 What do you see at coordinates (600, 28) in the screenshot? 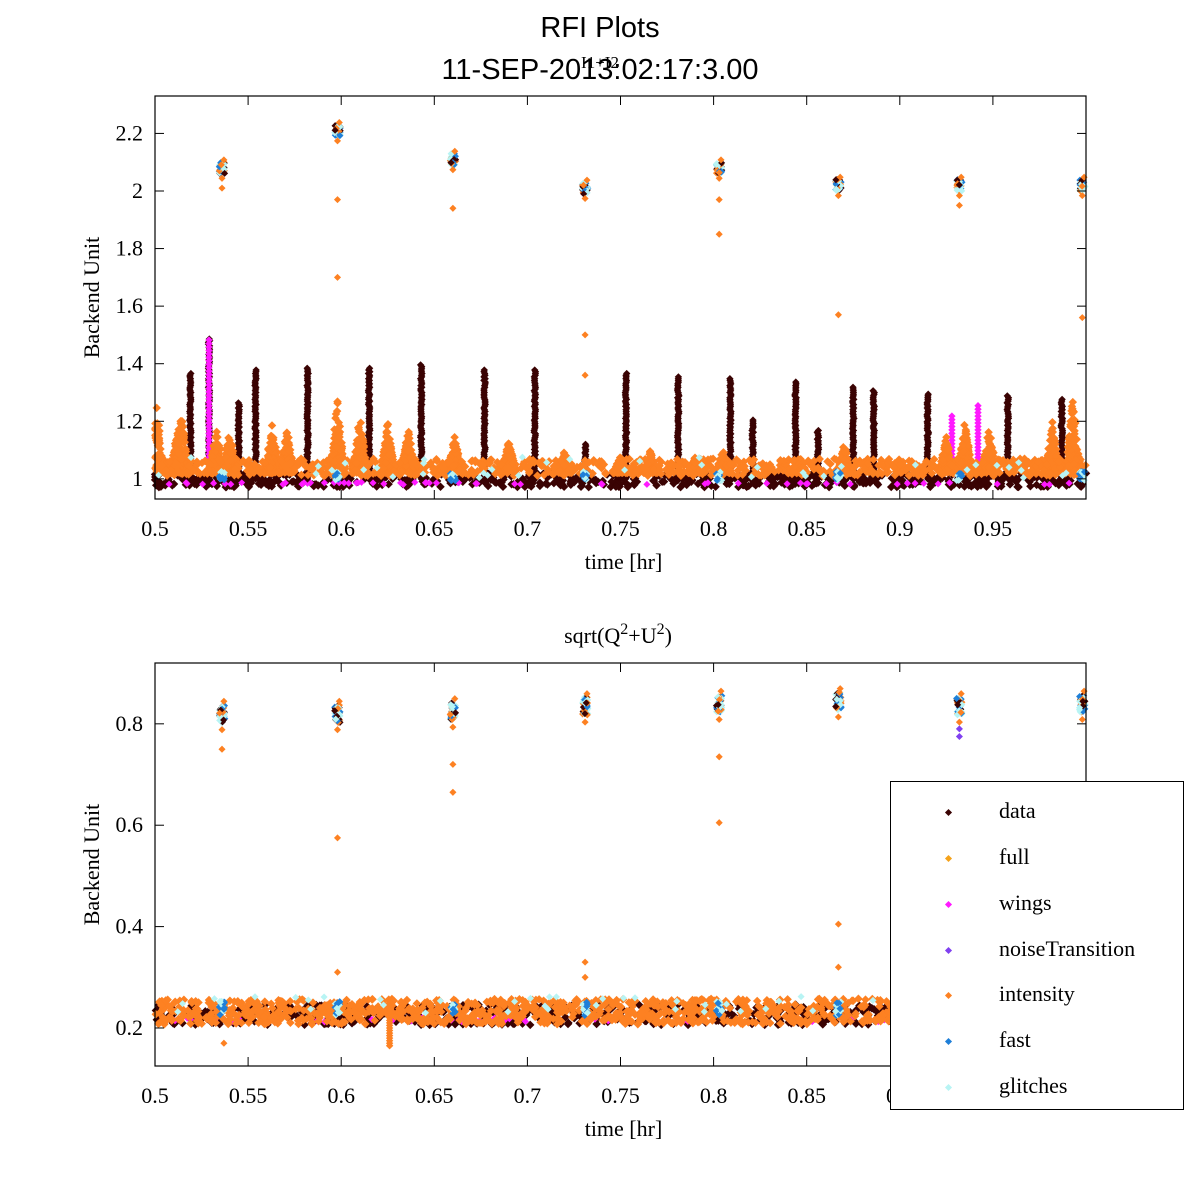
I see `figure-title: RFI Plots` at bounding box center [600, 28].